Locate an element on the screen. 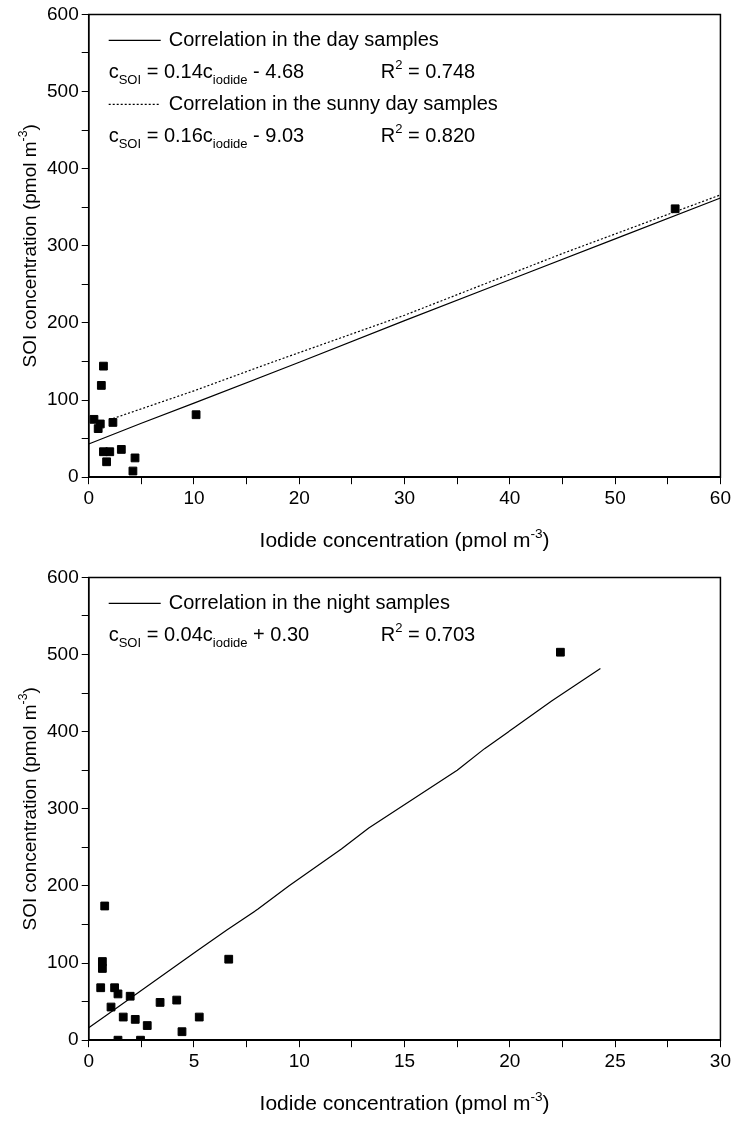  x-tick-label: 25 is located at coordinates (615, 1060).